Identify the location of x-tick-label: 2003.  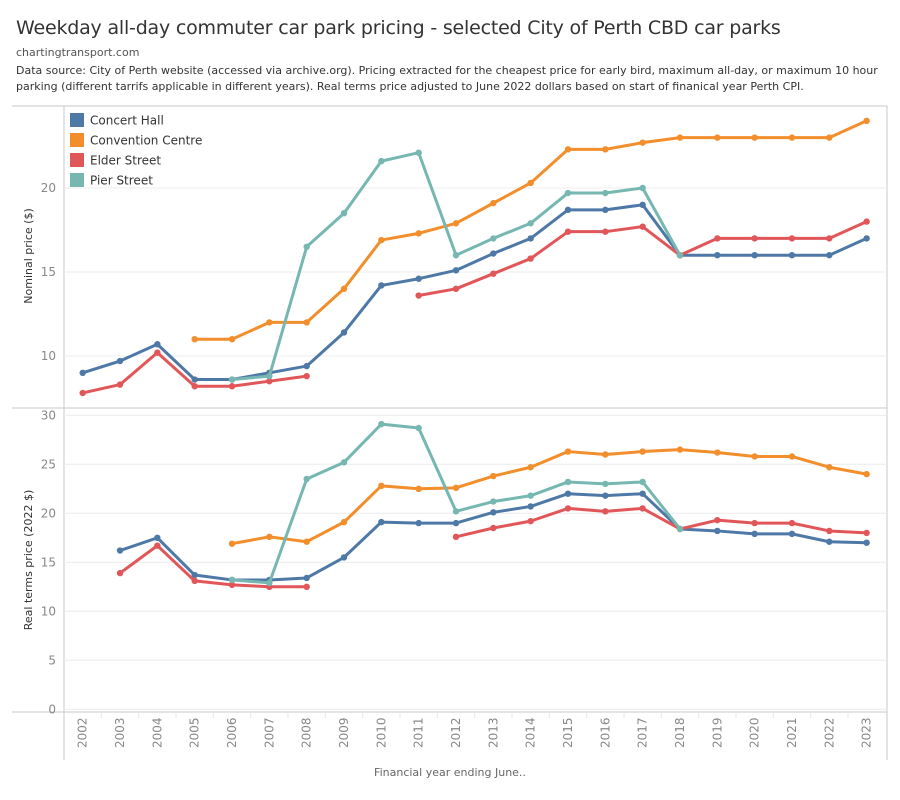
(120, 732).